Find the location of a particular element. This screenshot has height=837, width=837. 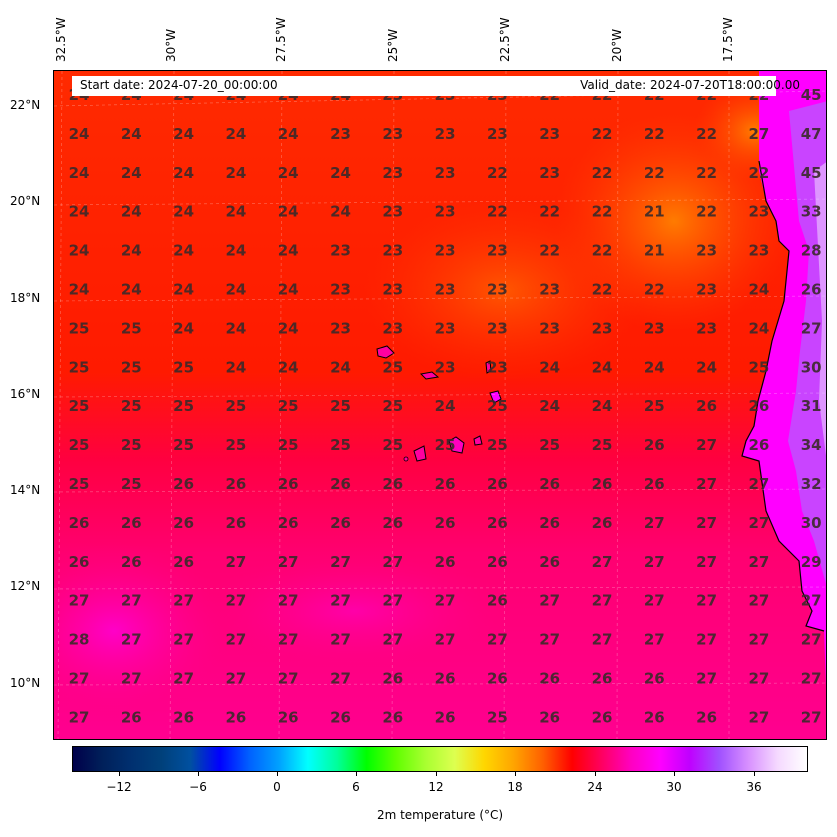

colorbar-tick-label: 18 is located at coordinates (515, 787).